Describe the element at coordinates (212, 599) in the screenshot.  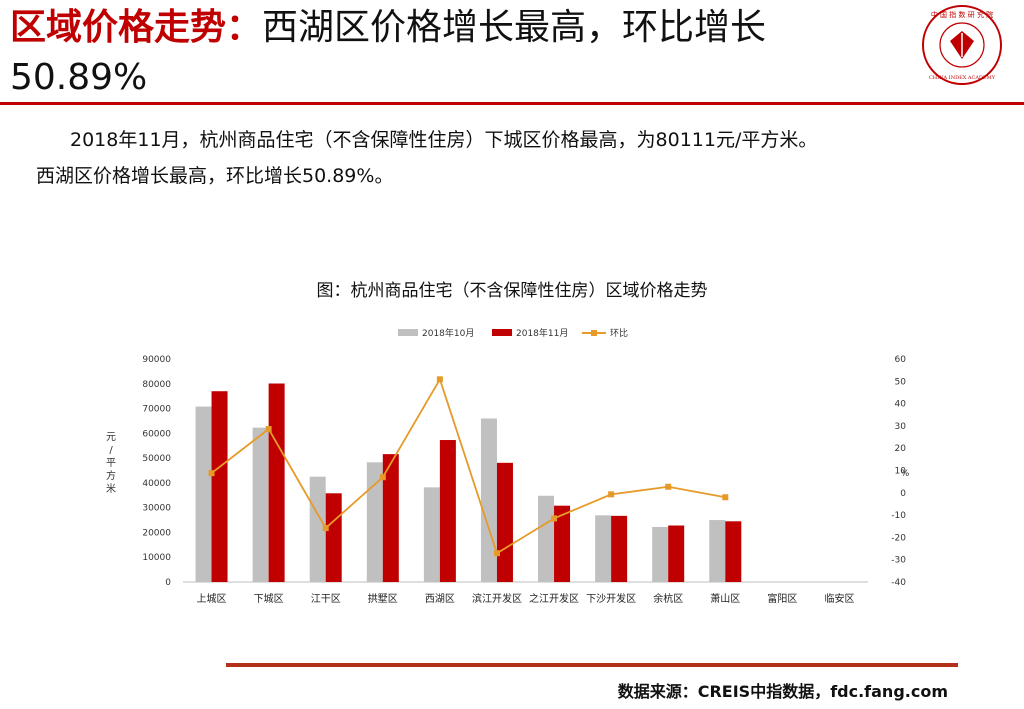
I see `x-tick-label: 上城区` at that location.